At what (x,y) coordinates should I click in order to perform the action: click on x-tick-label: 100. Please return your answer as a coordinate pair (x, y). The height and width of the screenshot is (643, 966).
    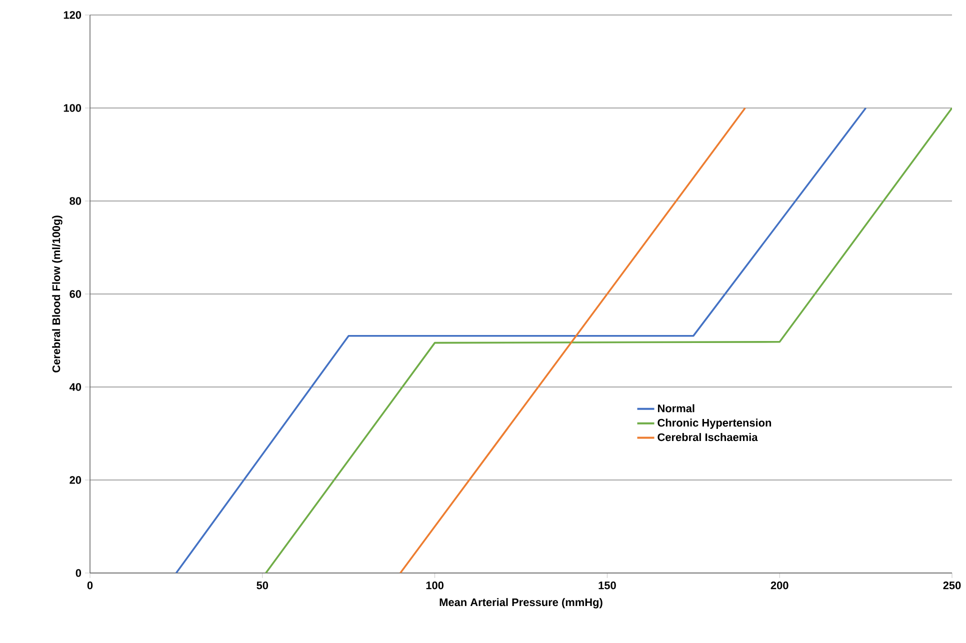
    Looking at the image, I should click on (435, 586).